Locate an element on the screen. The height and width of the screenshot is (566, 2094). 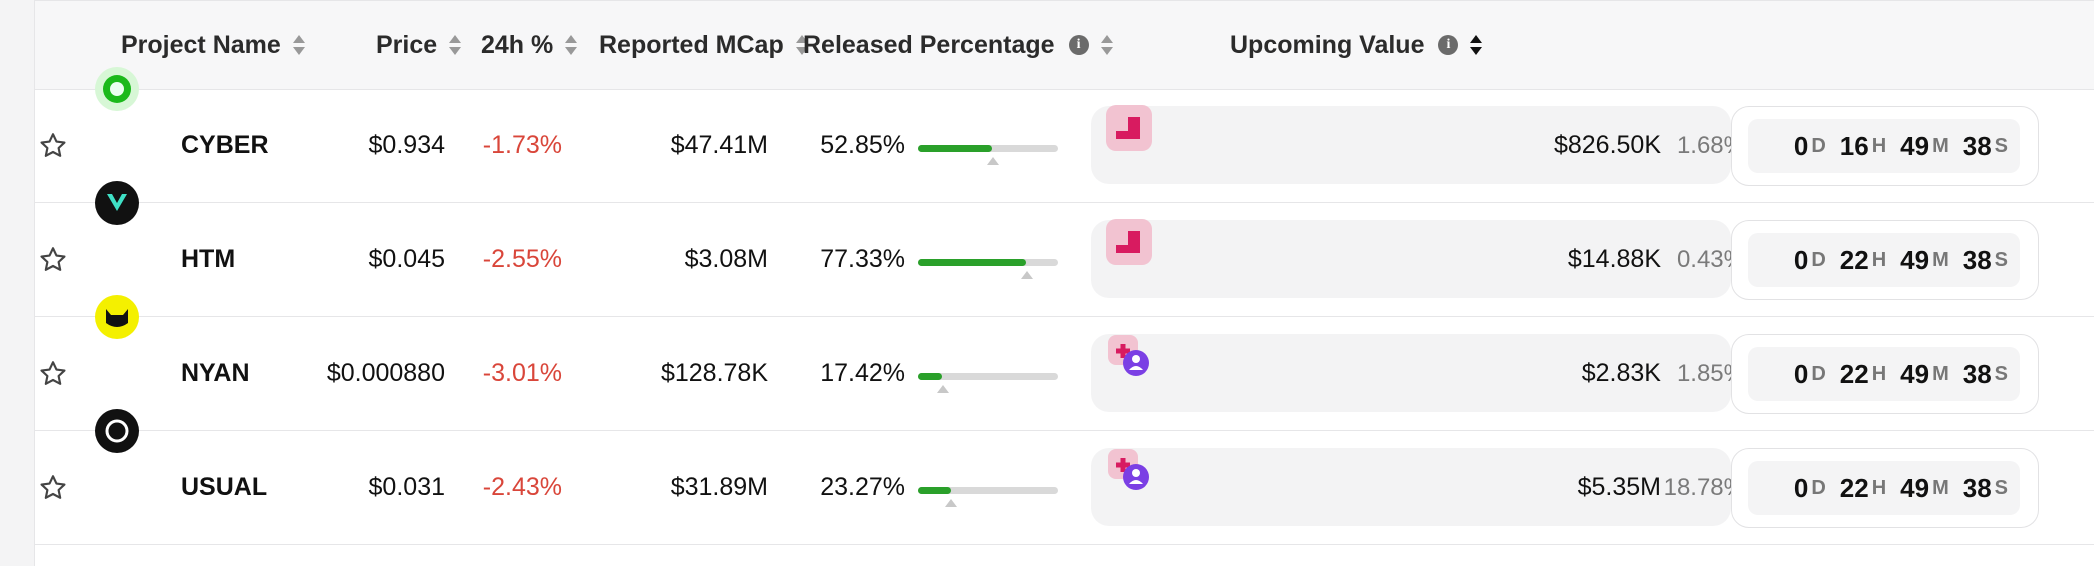
header-price: Price is located at coordinates (419, 45).